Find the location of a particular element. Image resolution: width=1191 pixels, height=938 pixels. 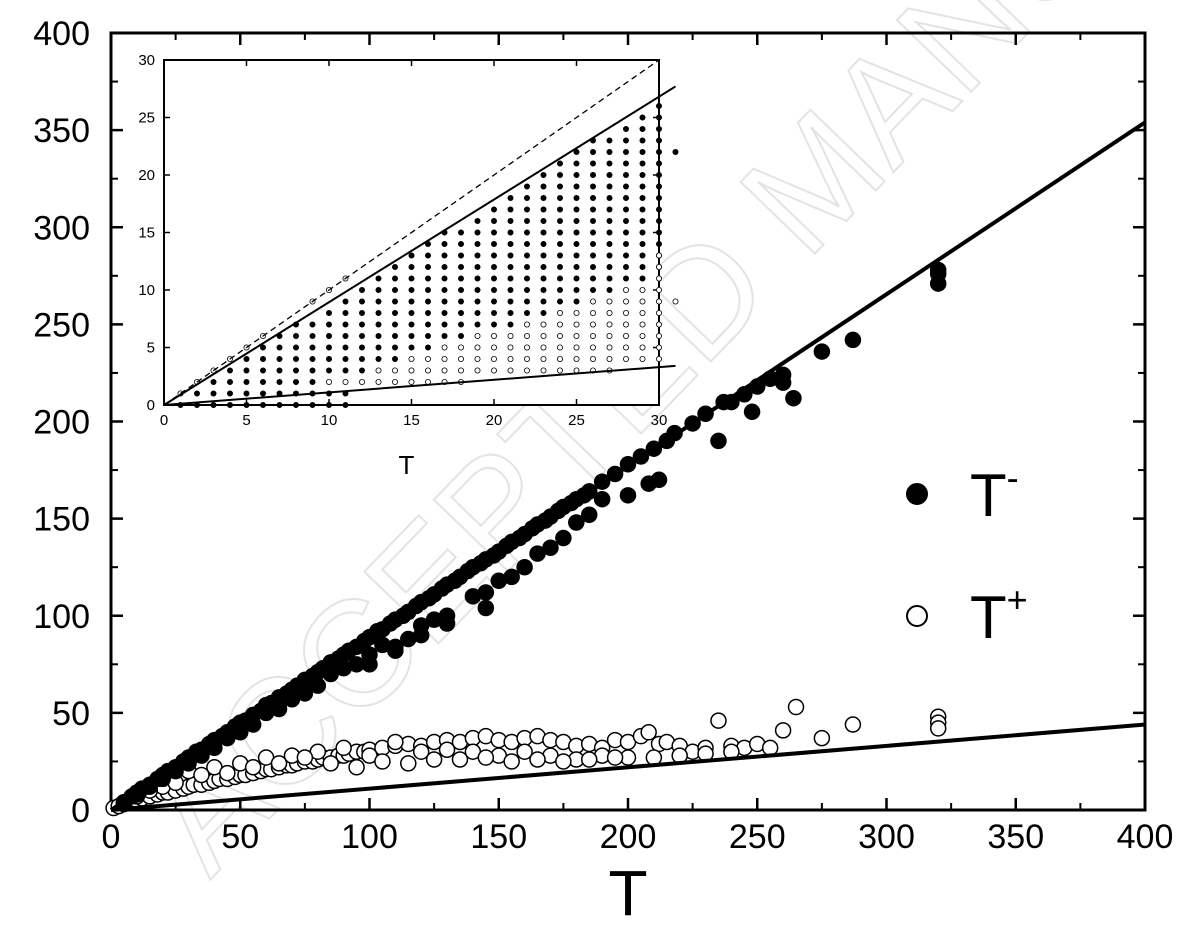

main-y-tick-label: 0 is located at coordinates (80, 811).